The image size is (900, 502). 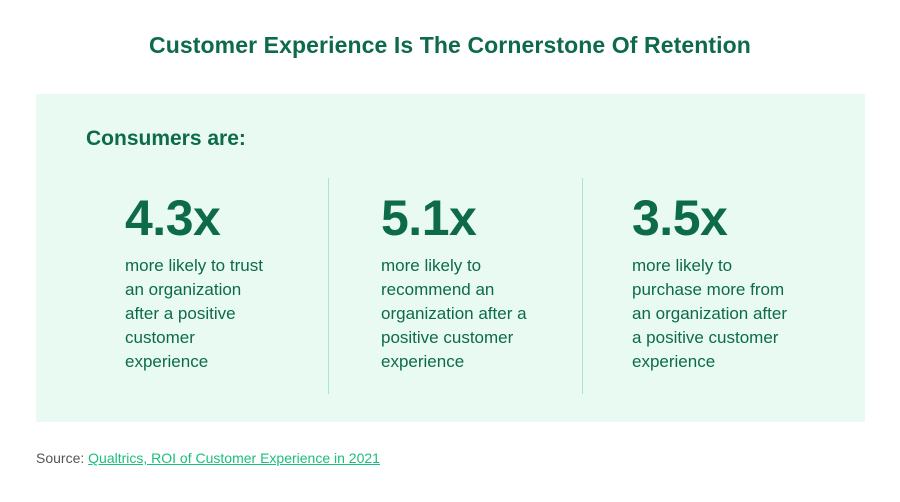 I want to click on source-prefix: Source:, so click(x=62, y=458).